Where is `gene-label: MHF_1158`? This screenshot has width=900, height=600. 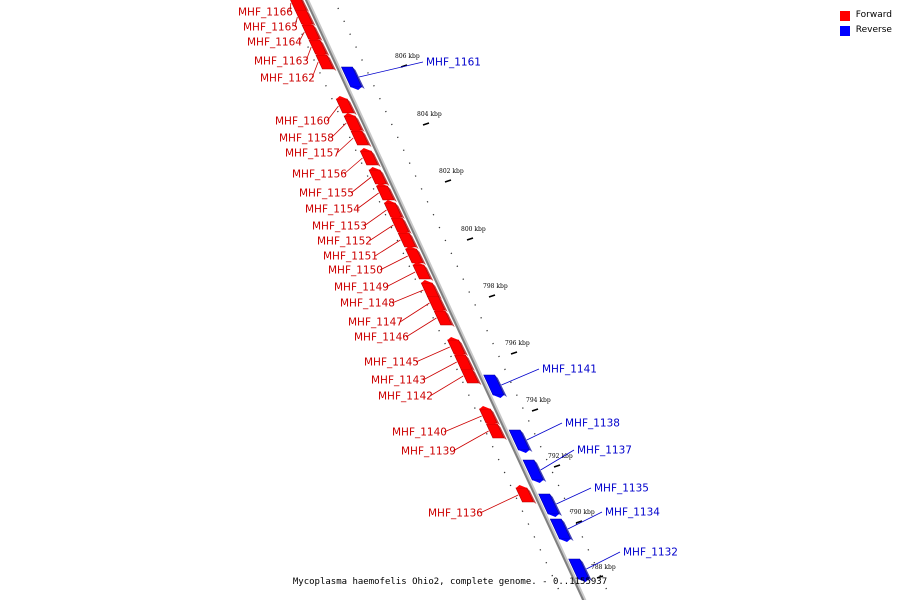 gene-label: MHF_1158 is located at coordinates (306, 139).